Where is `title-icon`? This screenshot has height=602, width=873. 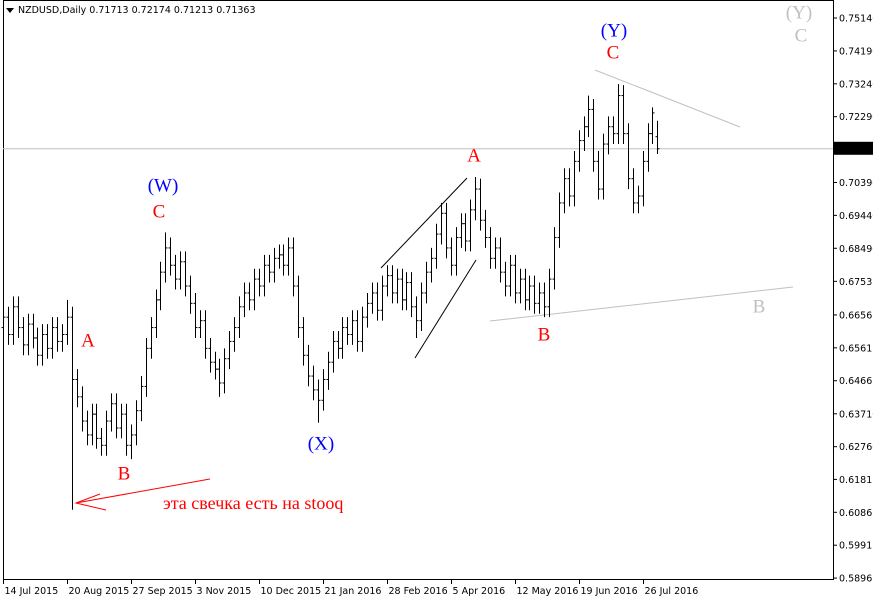
title-icon is located at coordinates (10, 10).